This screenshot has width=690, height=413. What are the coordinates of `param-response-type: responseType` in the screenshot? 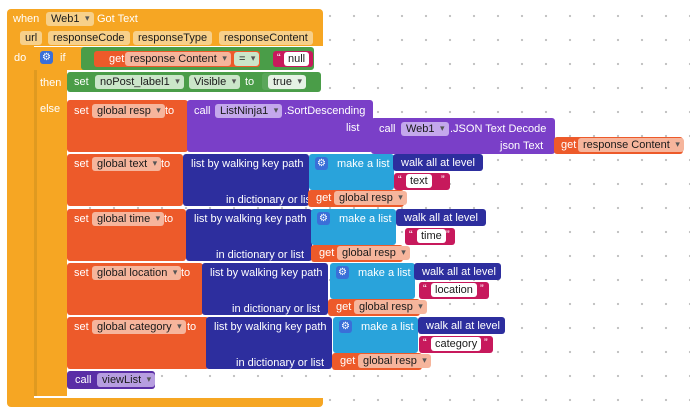 It's located at (173, 38).